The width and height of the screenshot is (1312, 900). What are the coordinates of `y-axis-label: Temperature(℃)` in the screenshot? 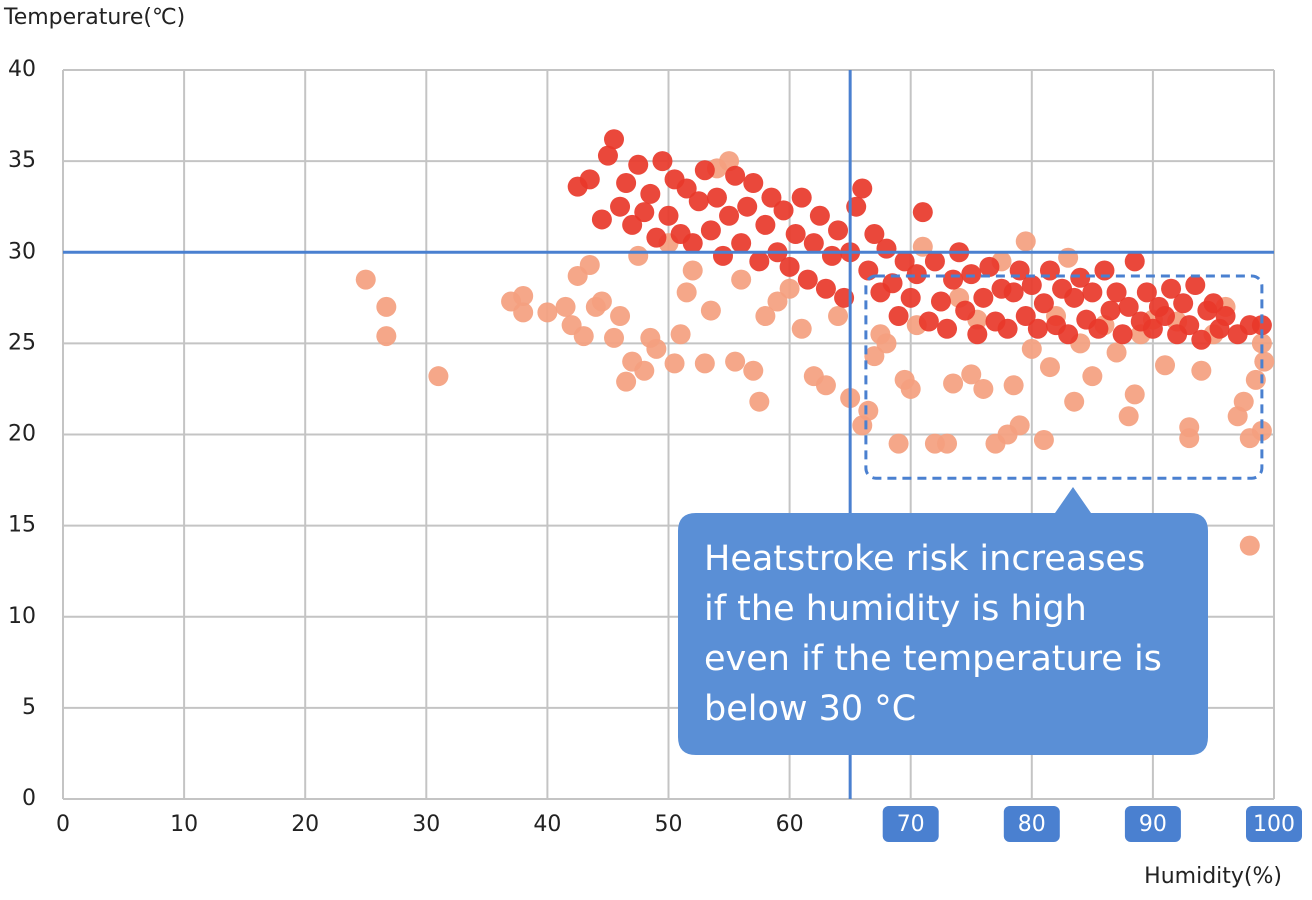 It's located at (94, 17).